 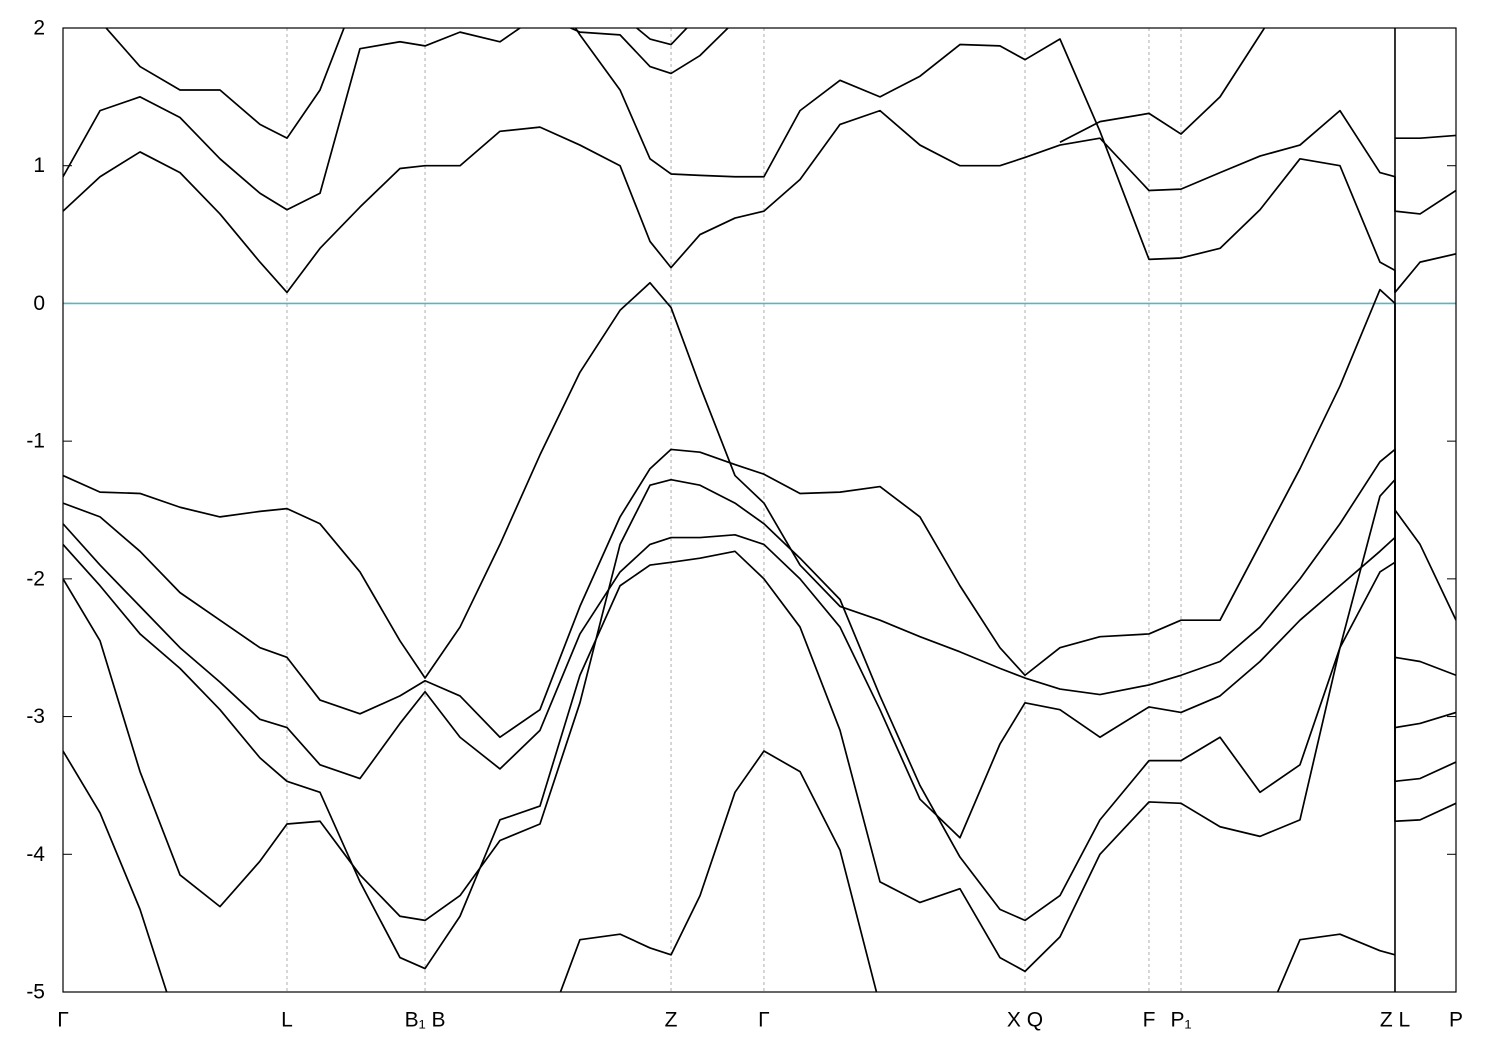 What do you see at coordinates (35, 854) in the screenshot?
I see `y-tick-label: -4` at bounding box center [35, 854].